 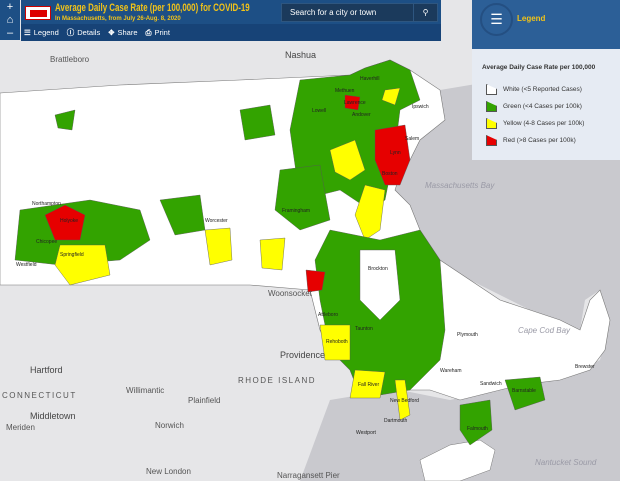 What do you see at coordinates (345, 91) in the screenshot?
I see `town-label: Methuen` at bounding box center [345, 91].